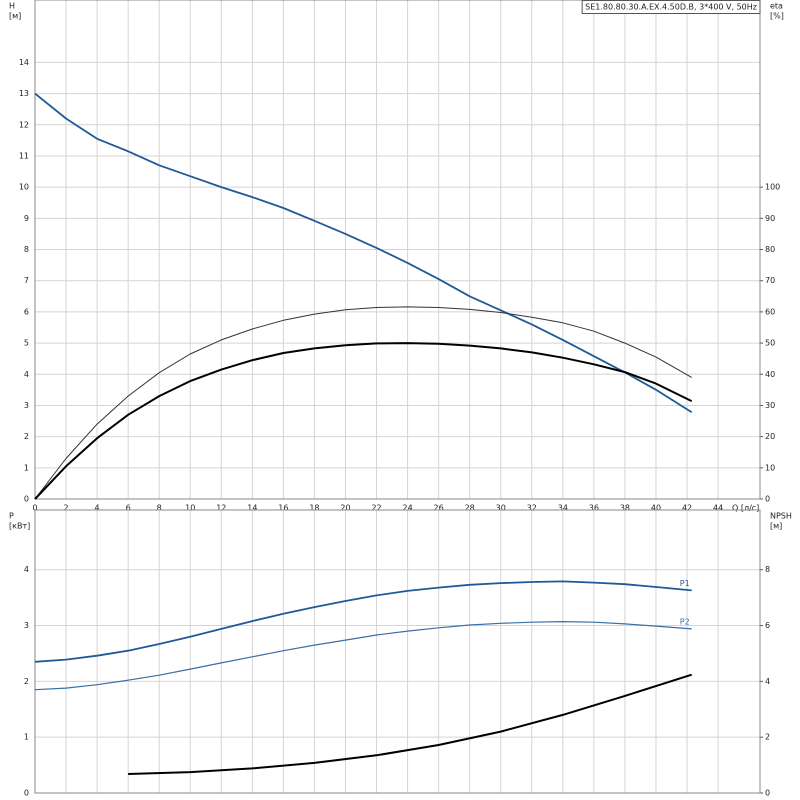 The height and width of the screenshot is (800, 800). Describe the element at coordinates (770, 249) in the screenshot. I see `y2-tick-label: 80` at that location.